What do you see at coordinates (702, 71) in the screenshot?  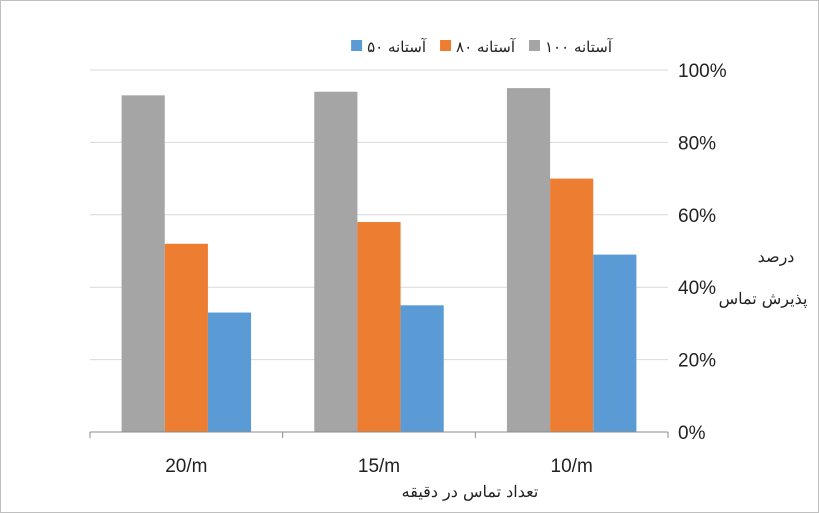 I see `y-tick-label: 100%` at bounding box center [702, 71].